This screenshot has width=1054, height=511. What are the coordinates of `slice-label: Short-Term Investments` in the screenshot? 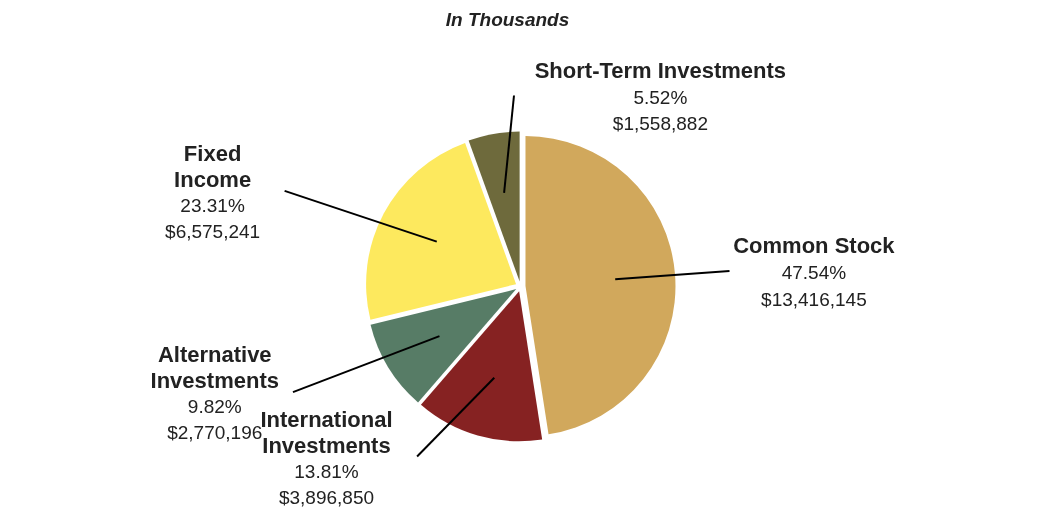 It's located at (660, 70).